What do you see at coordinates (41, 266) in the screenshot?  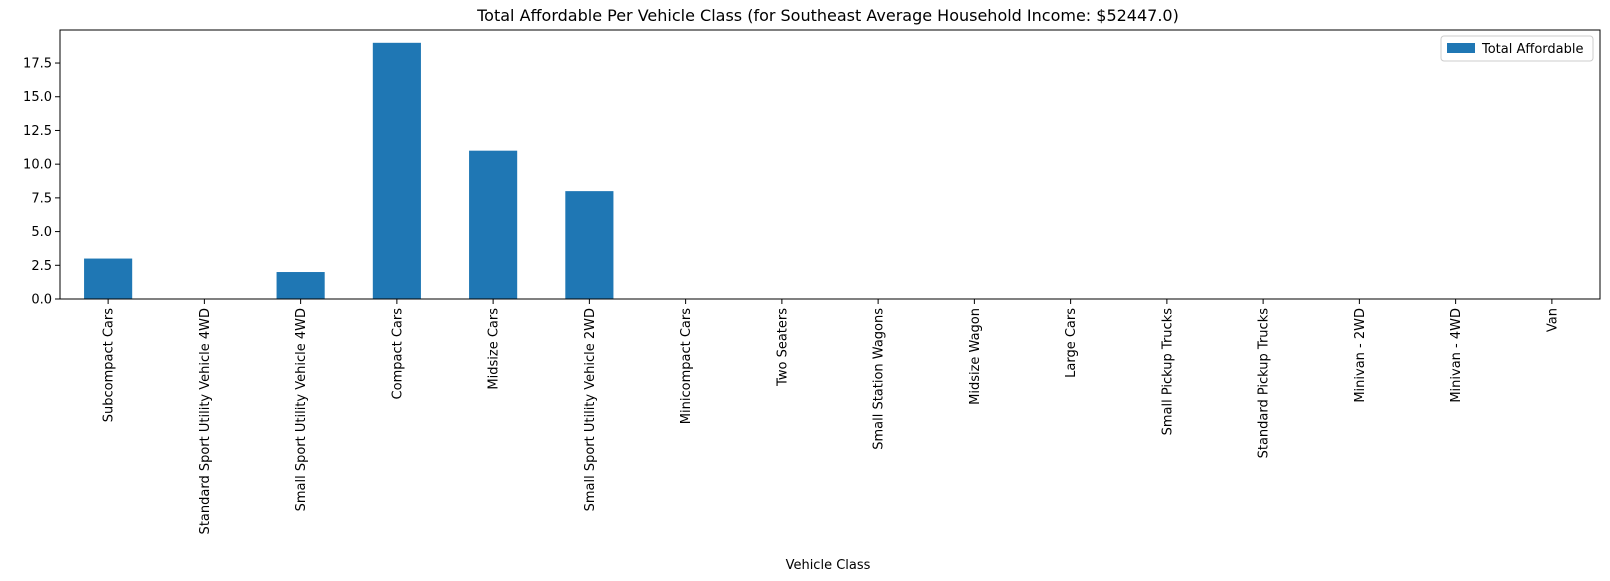 I see `y-tick-label-1: 2.5` at bounding box center [41, 266].